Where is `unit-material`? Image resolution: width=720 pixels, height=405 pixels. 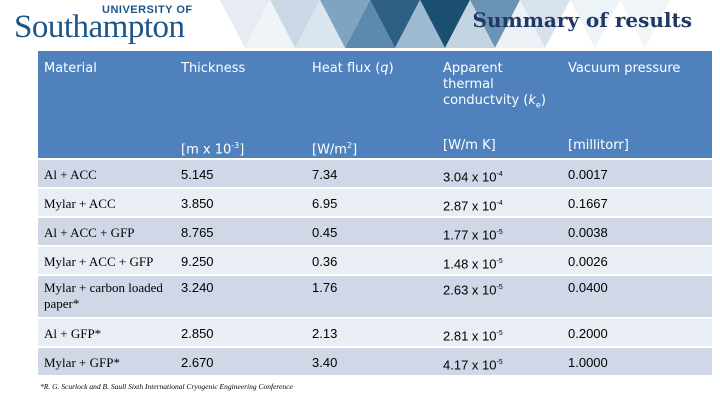
unit-material is located at coordinates (106, 143).